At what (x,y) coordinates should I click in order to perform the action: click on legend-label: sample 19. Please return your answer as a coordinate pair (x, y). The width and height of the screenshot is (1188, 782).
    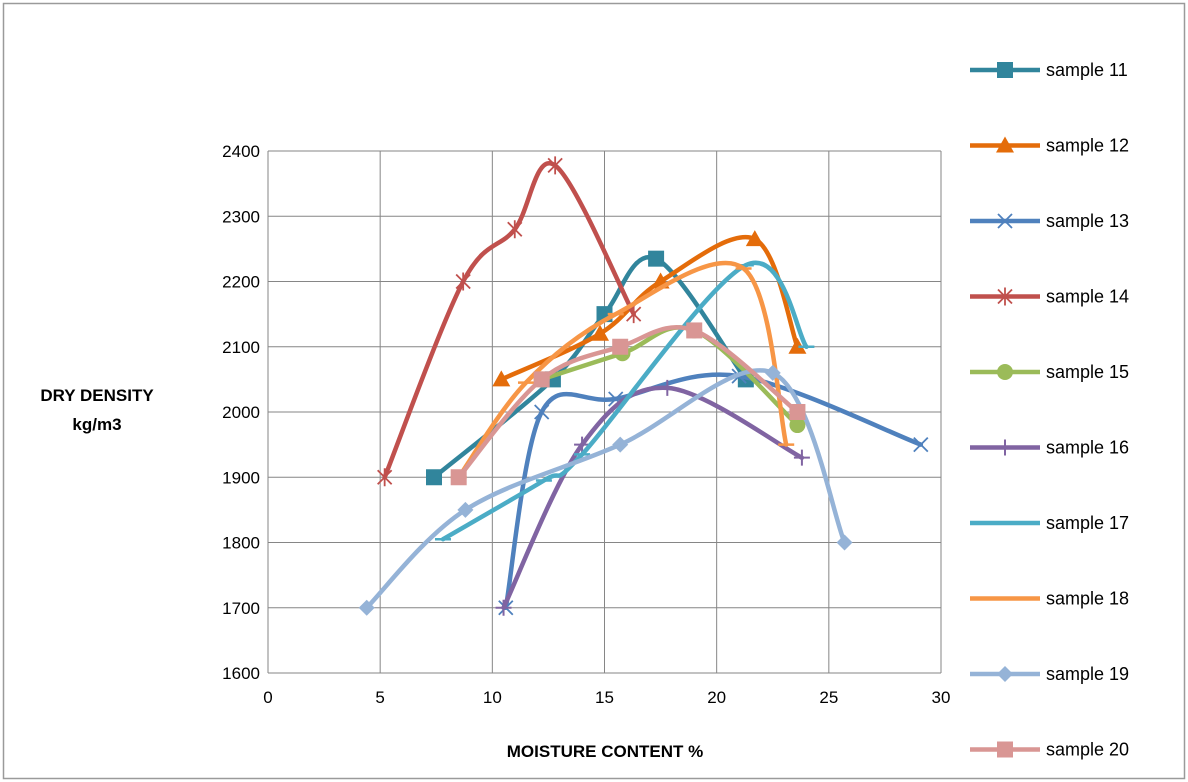
    Looking at the image, I should click on (1087, 674).